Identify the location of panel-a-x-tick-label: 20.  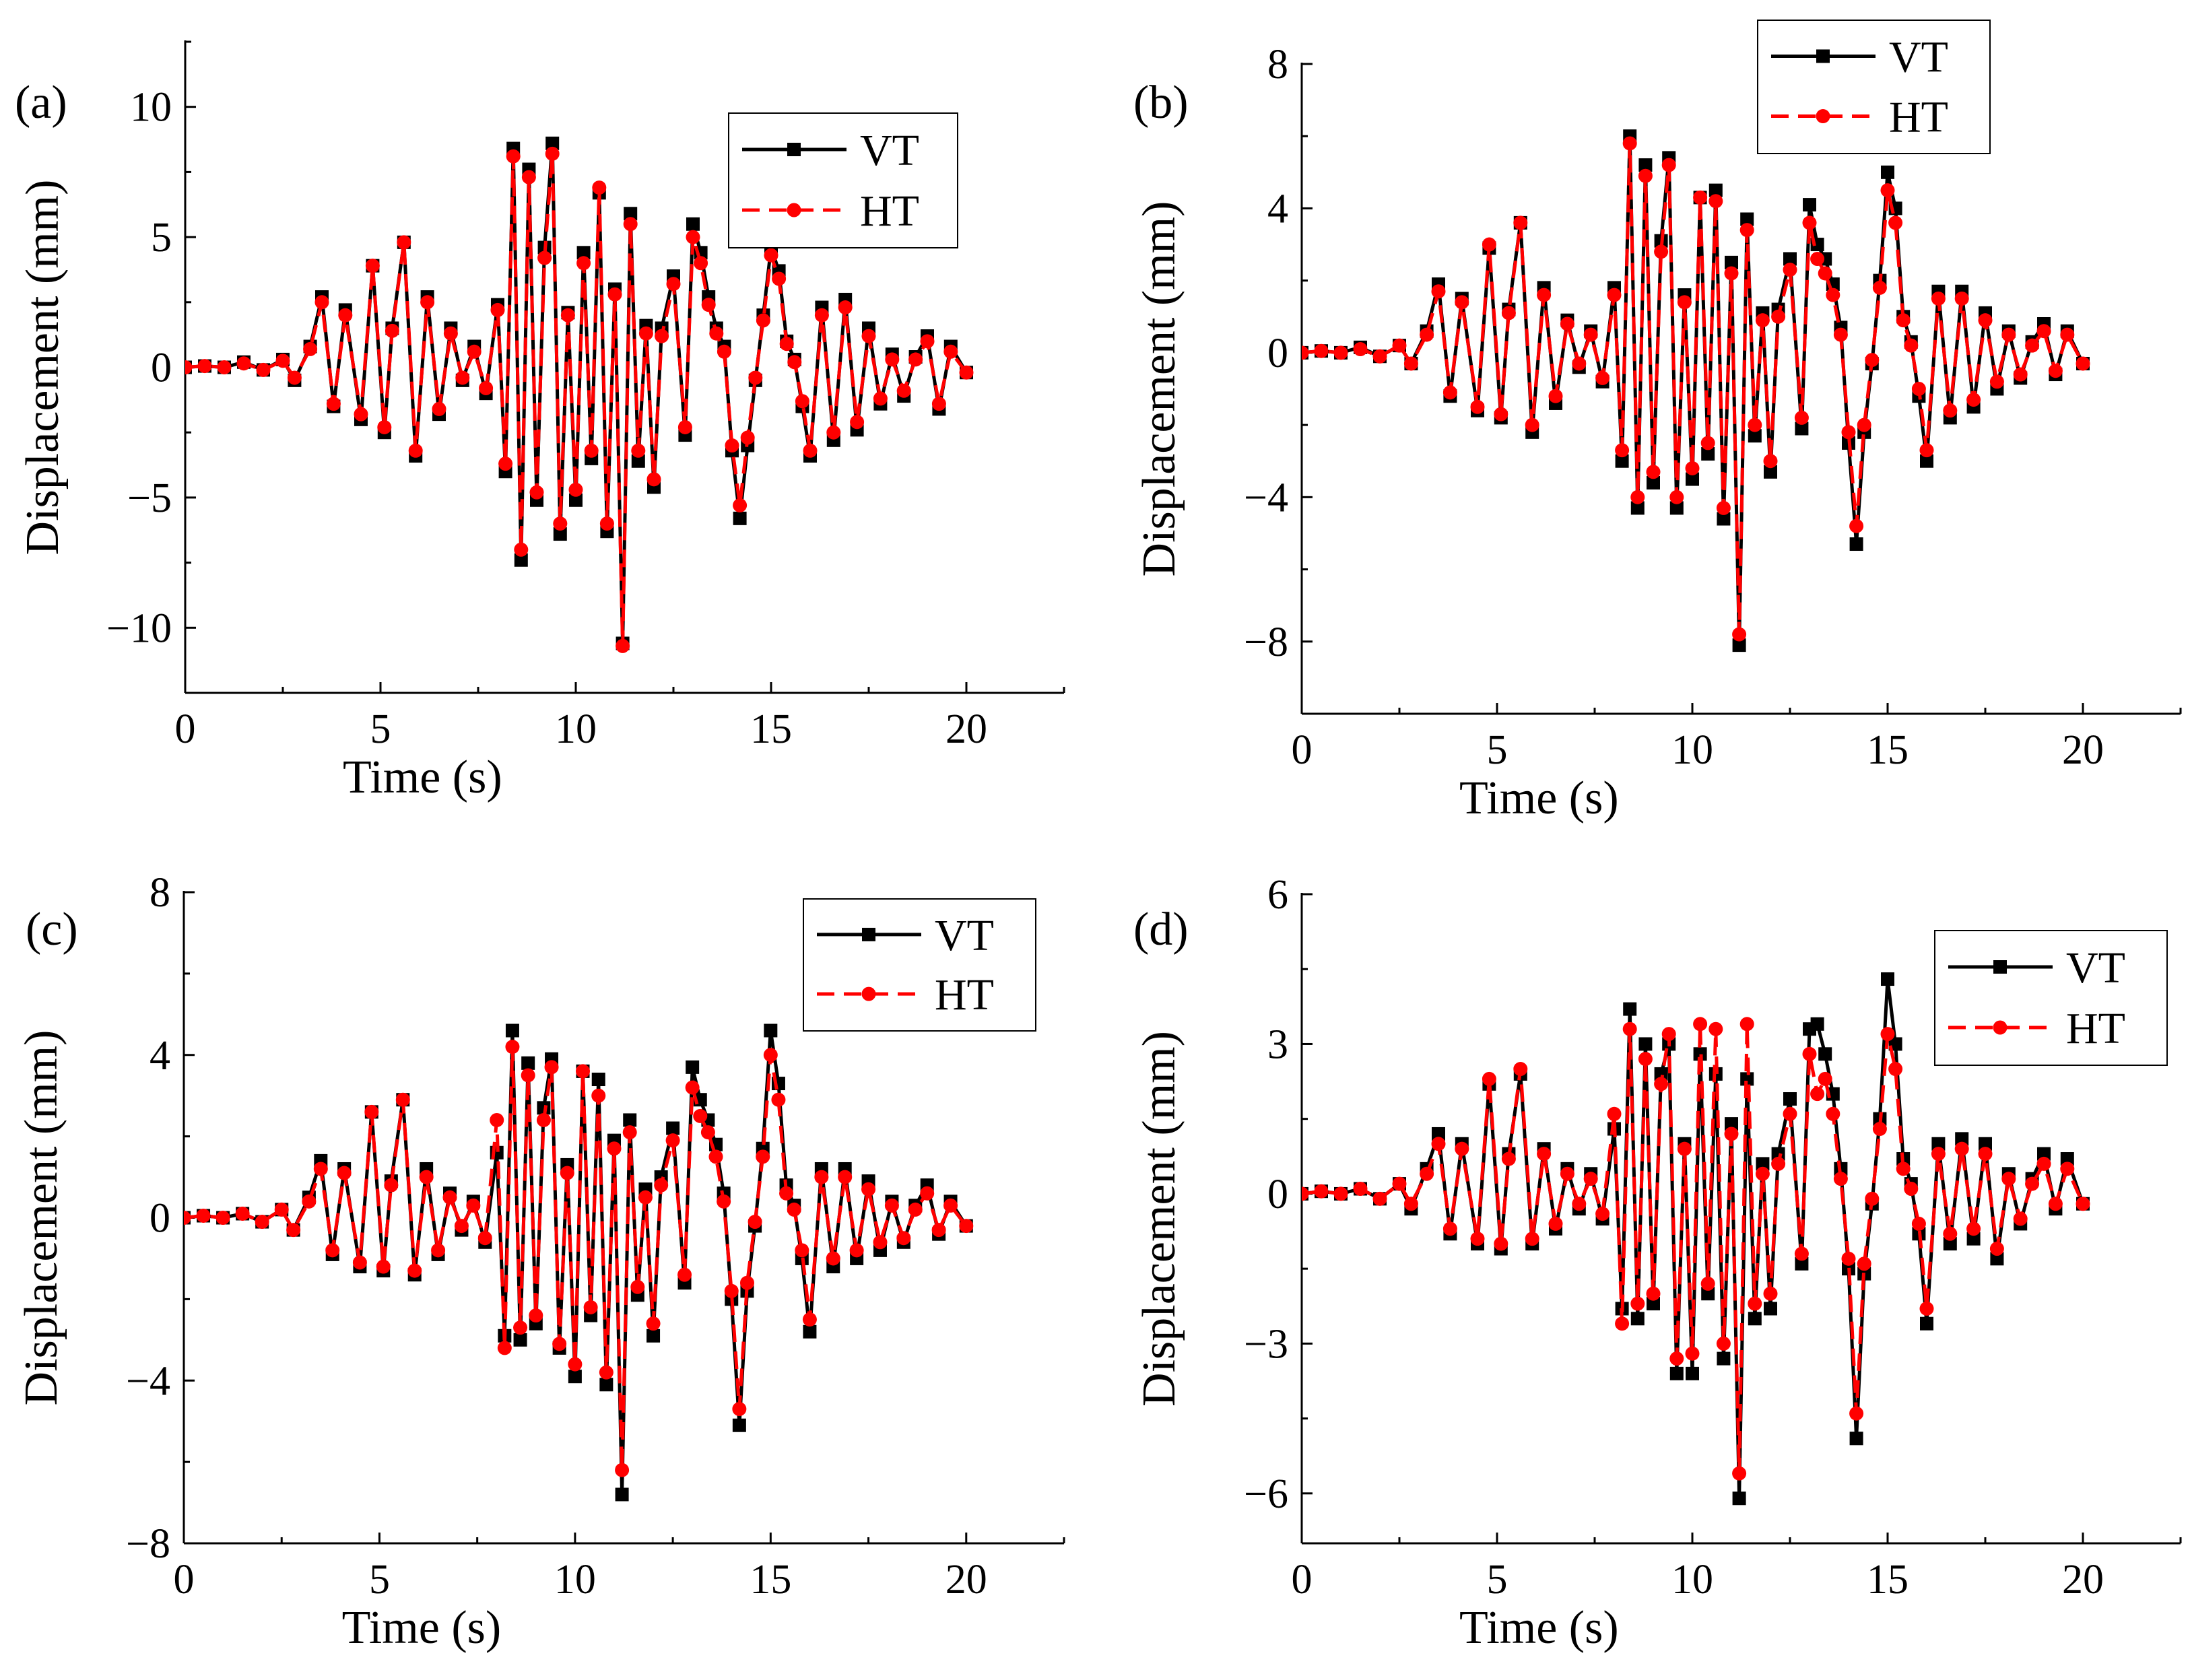
(966, 729).